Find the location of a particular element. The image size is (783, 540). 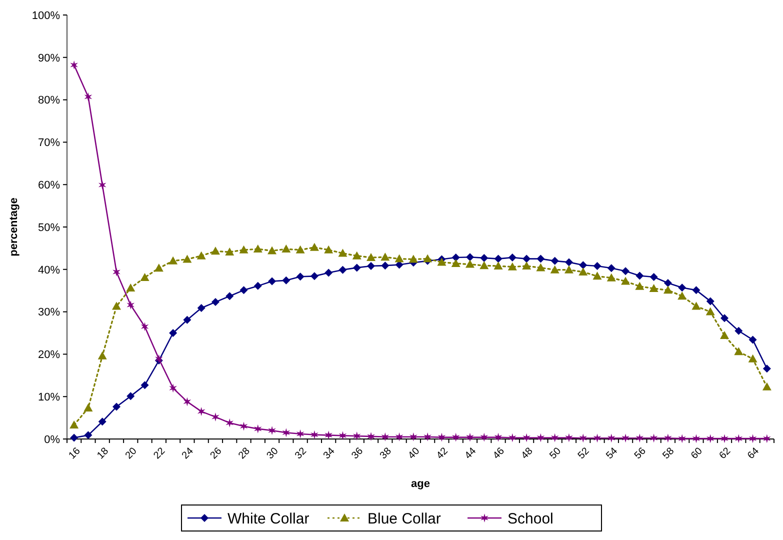

x-tick-label: 62 is located at coordinates (725, 454).